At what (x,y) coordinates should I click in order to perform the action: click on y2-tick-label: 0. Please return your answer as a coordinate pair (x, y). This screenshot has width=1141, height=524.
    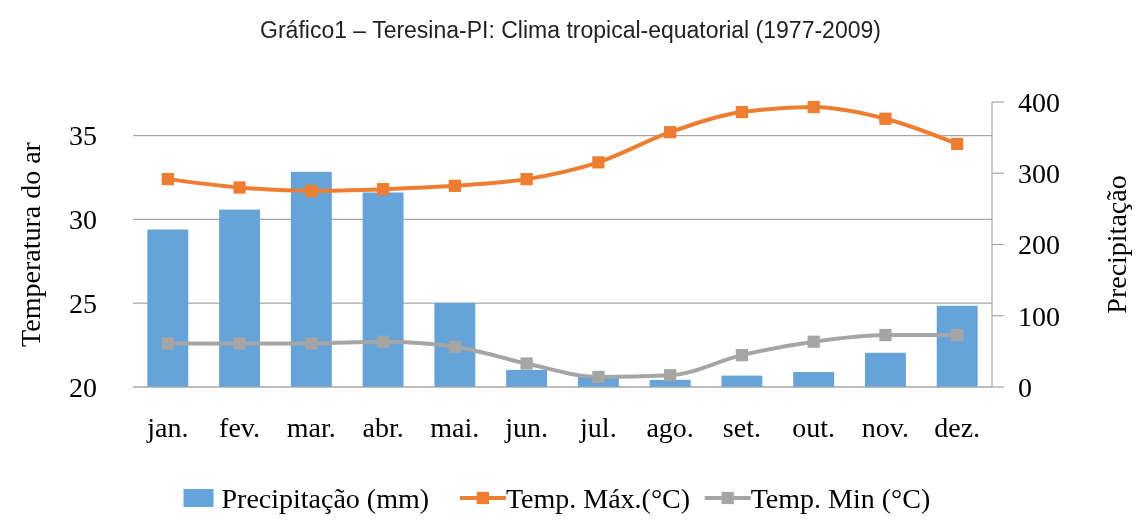
    Looking at the image, I should click on (1025, 387).